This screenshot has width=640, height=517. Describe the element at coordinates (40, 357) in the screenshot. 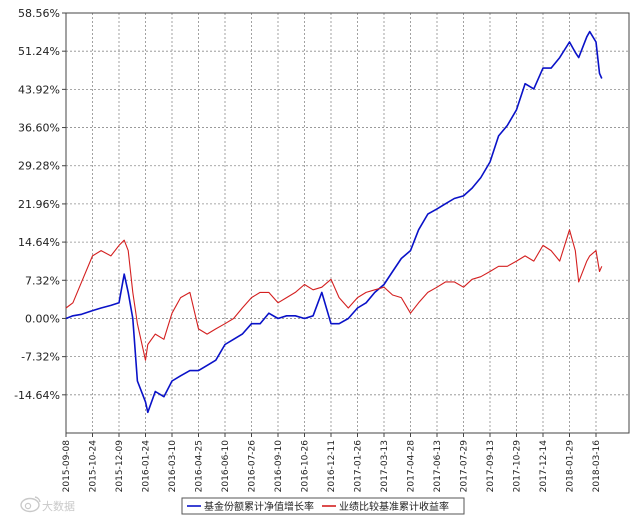

I see `y-tick-label: -7.32%` at that location.